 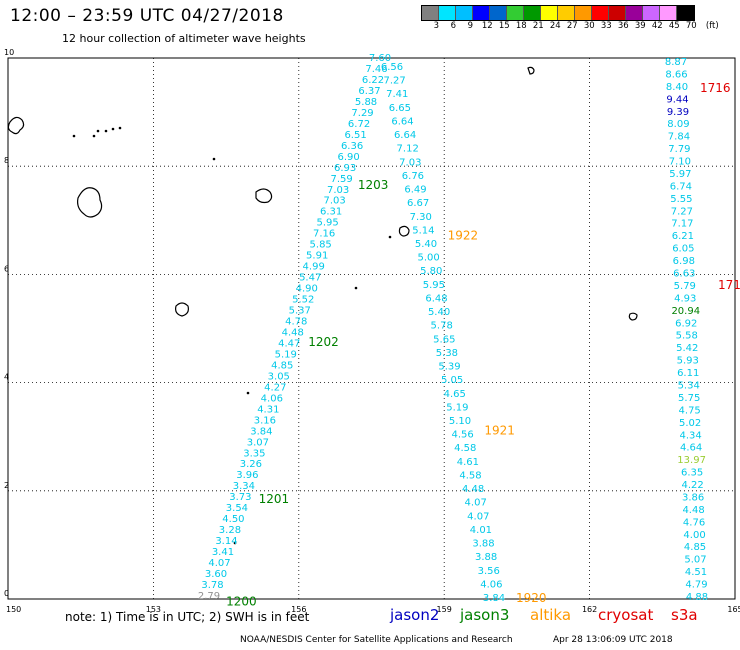 I want to click on swh-value-right: 5.39, so click(x=449, y=367).